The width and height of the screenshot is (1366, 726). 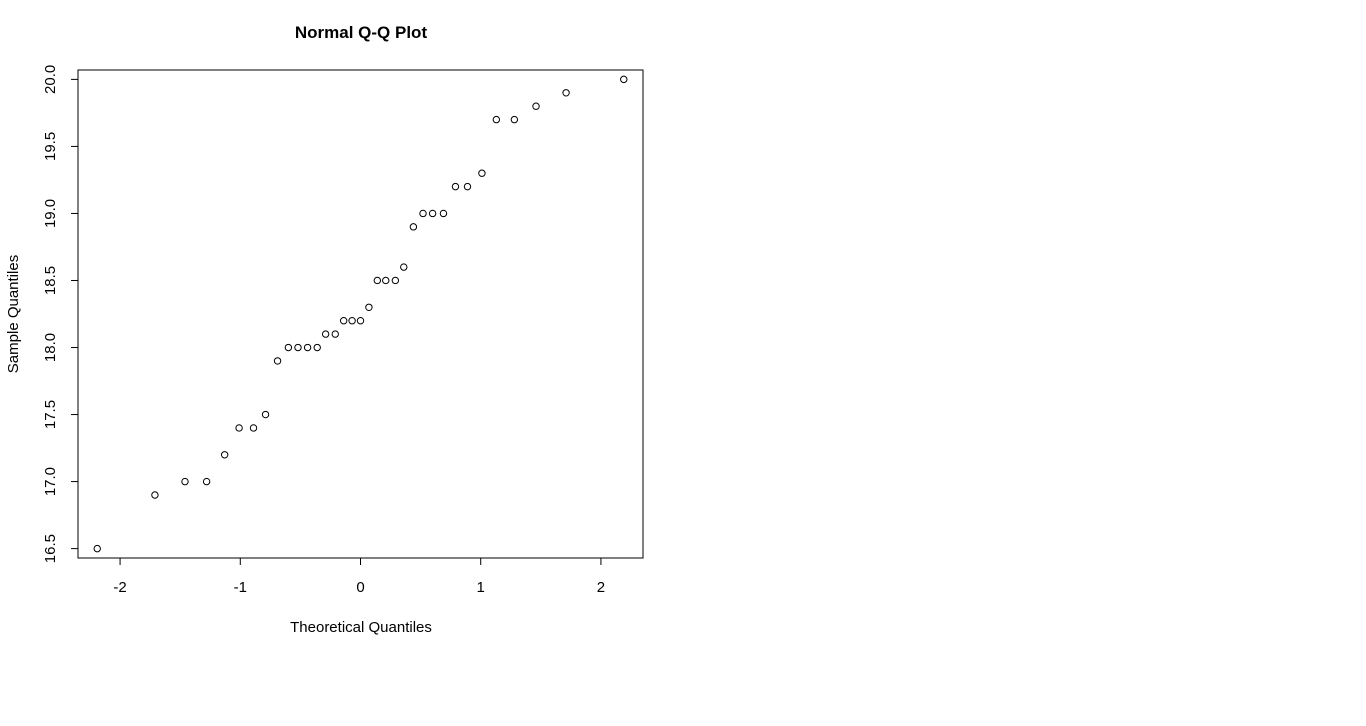 I want to click on x-tick-label: 0, so click(x=360, y=587).